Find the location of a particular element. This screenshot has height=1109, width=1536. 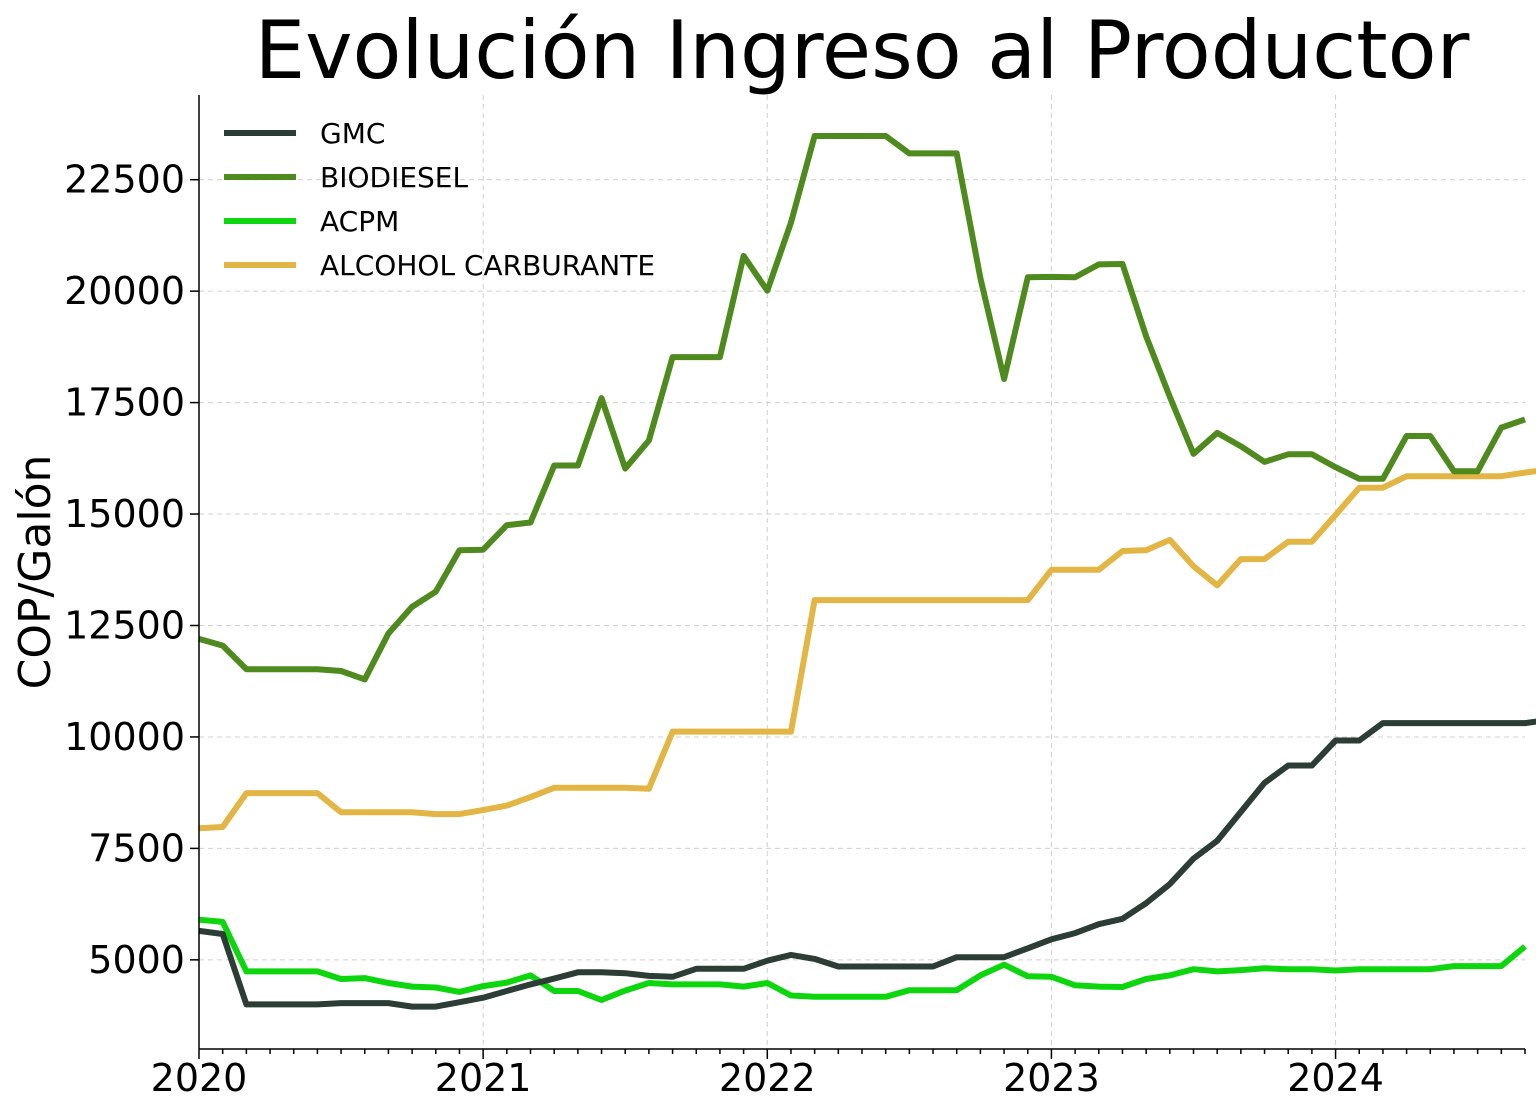

y-tick-label: 15000 is located at coordinates (124, 514).